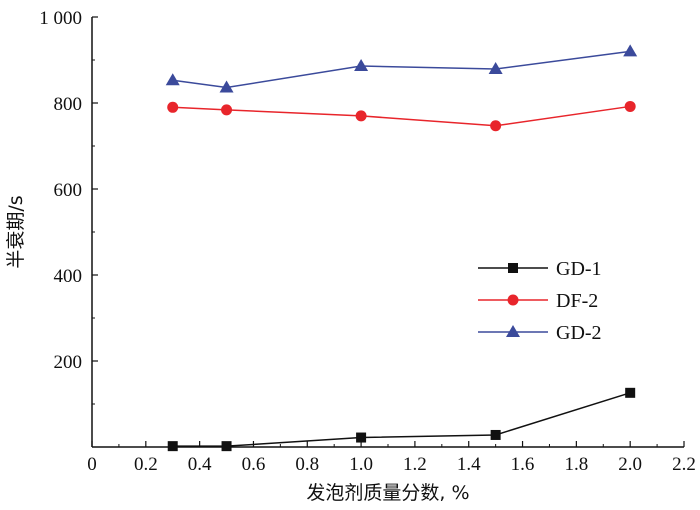 The width and height of the screenshot is (700, 510). I want to click on legend: GD-1 DF-2 GD-2, so click(540, 301).